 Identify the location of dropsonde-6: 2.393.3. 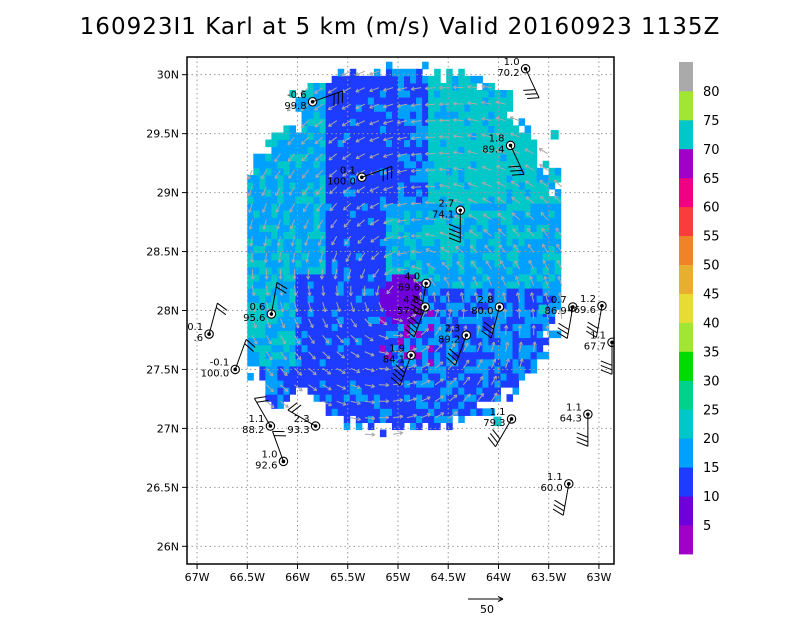
(304, 419).